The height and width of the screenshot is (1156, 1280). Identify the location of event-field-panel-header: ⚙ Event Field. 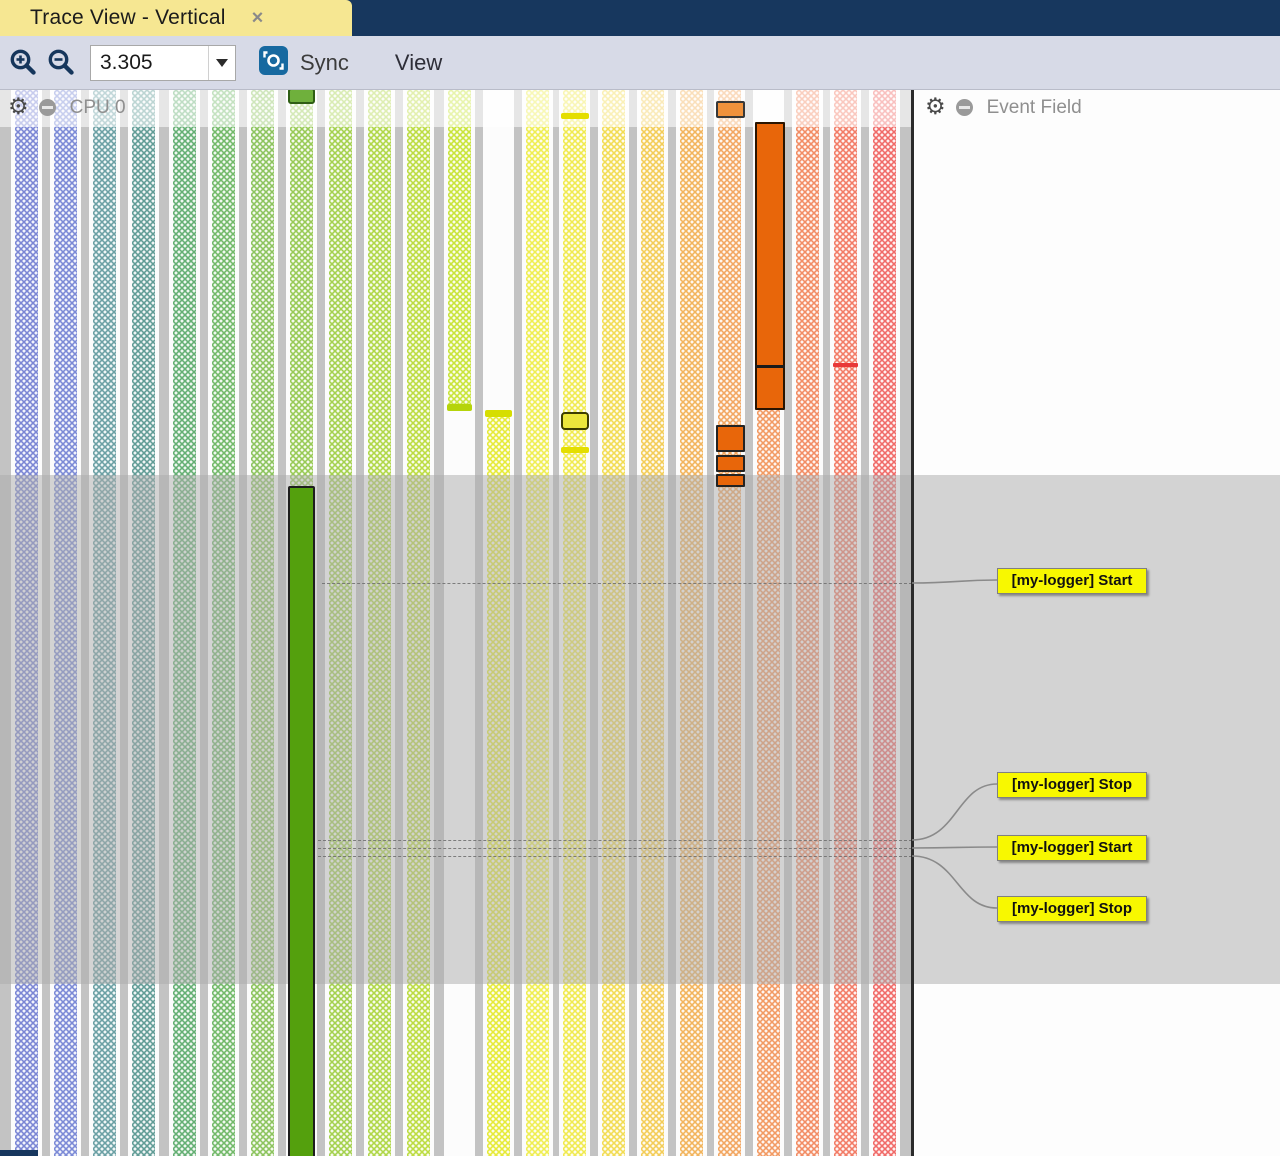
(1003, 107).